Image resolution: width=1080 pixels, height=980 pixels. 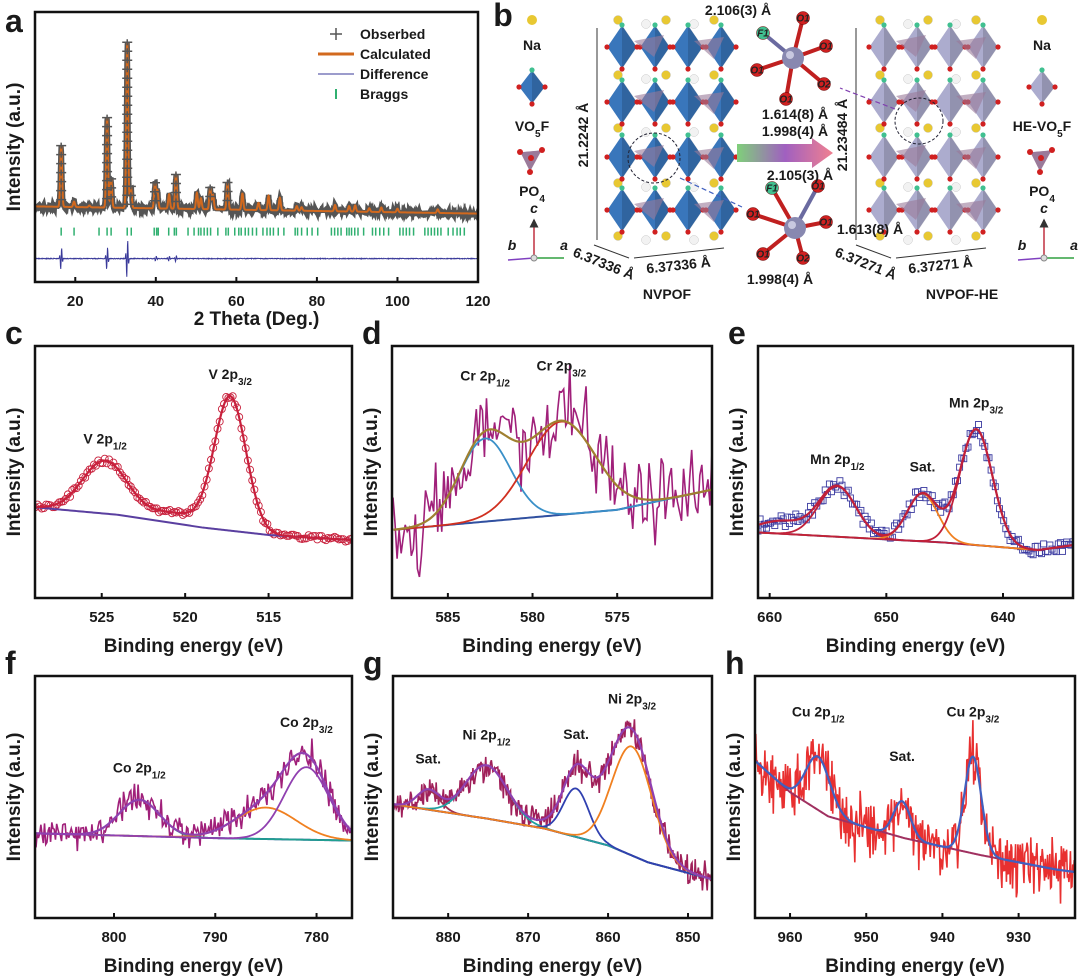 I want to click on fit-component, so click(x=916, y=489).